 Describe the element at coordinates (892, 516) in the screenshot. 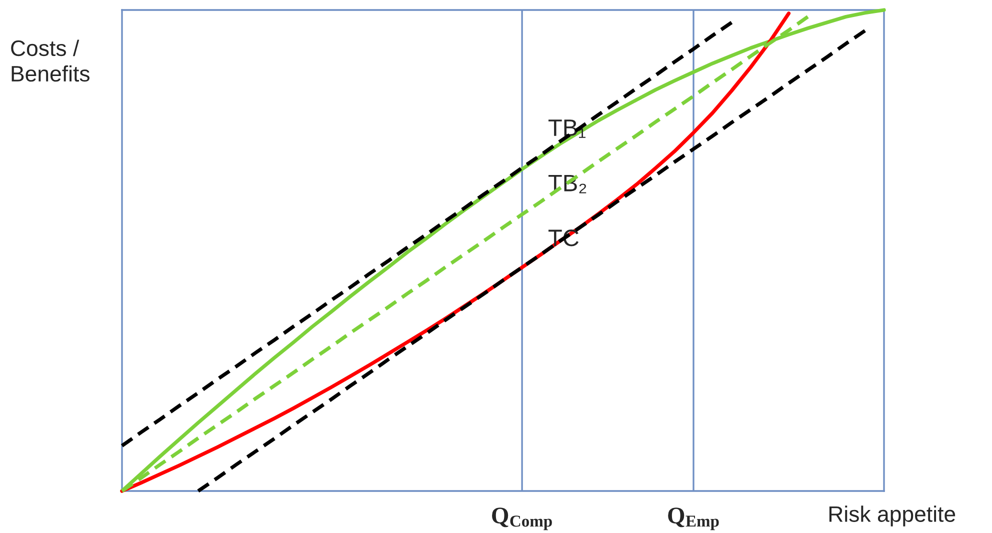

I see `x-axis-title: Risk appetite` at that location.